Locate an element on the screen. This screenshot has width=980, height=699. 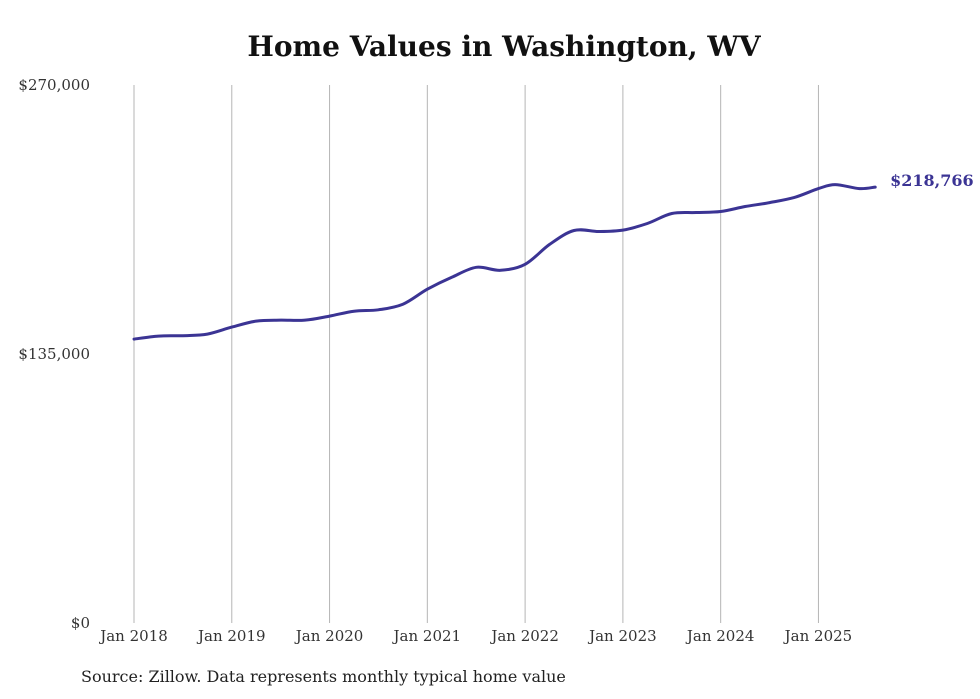
x-tick-label: Jan 2024 is located at coordinates (720, 636).